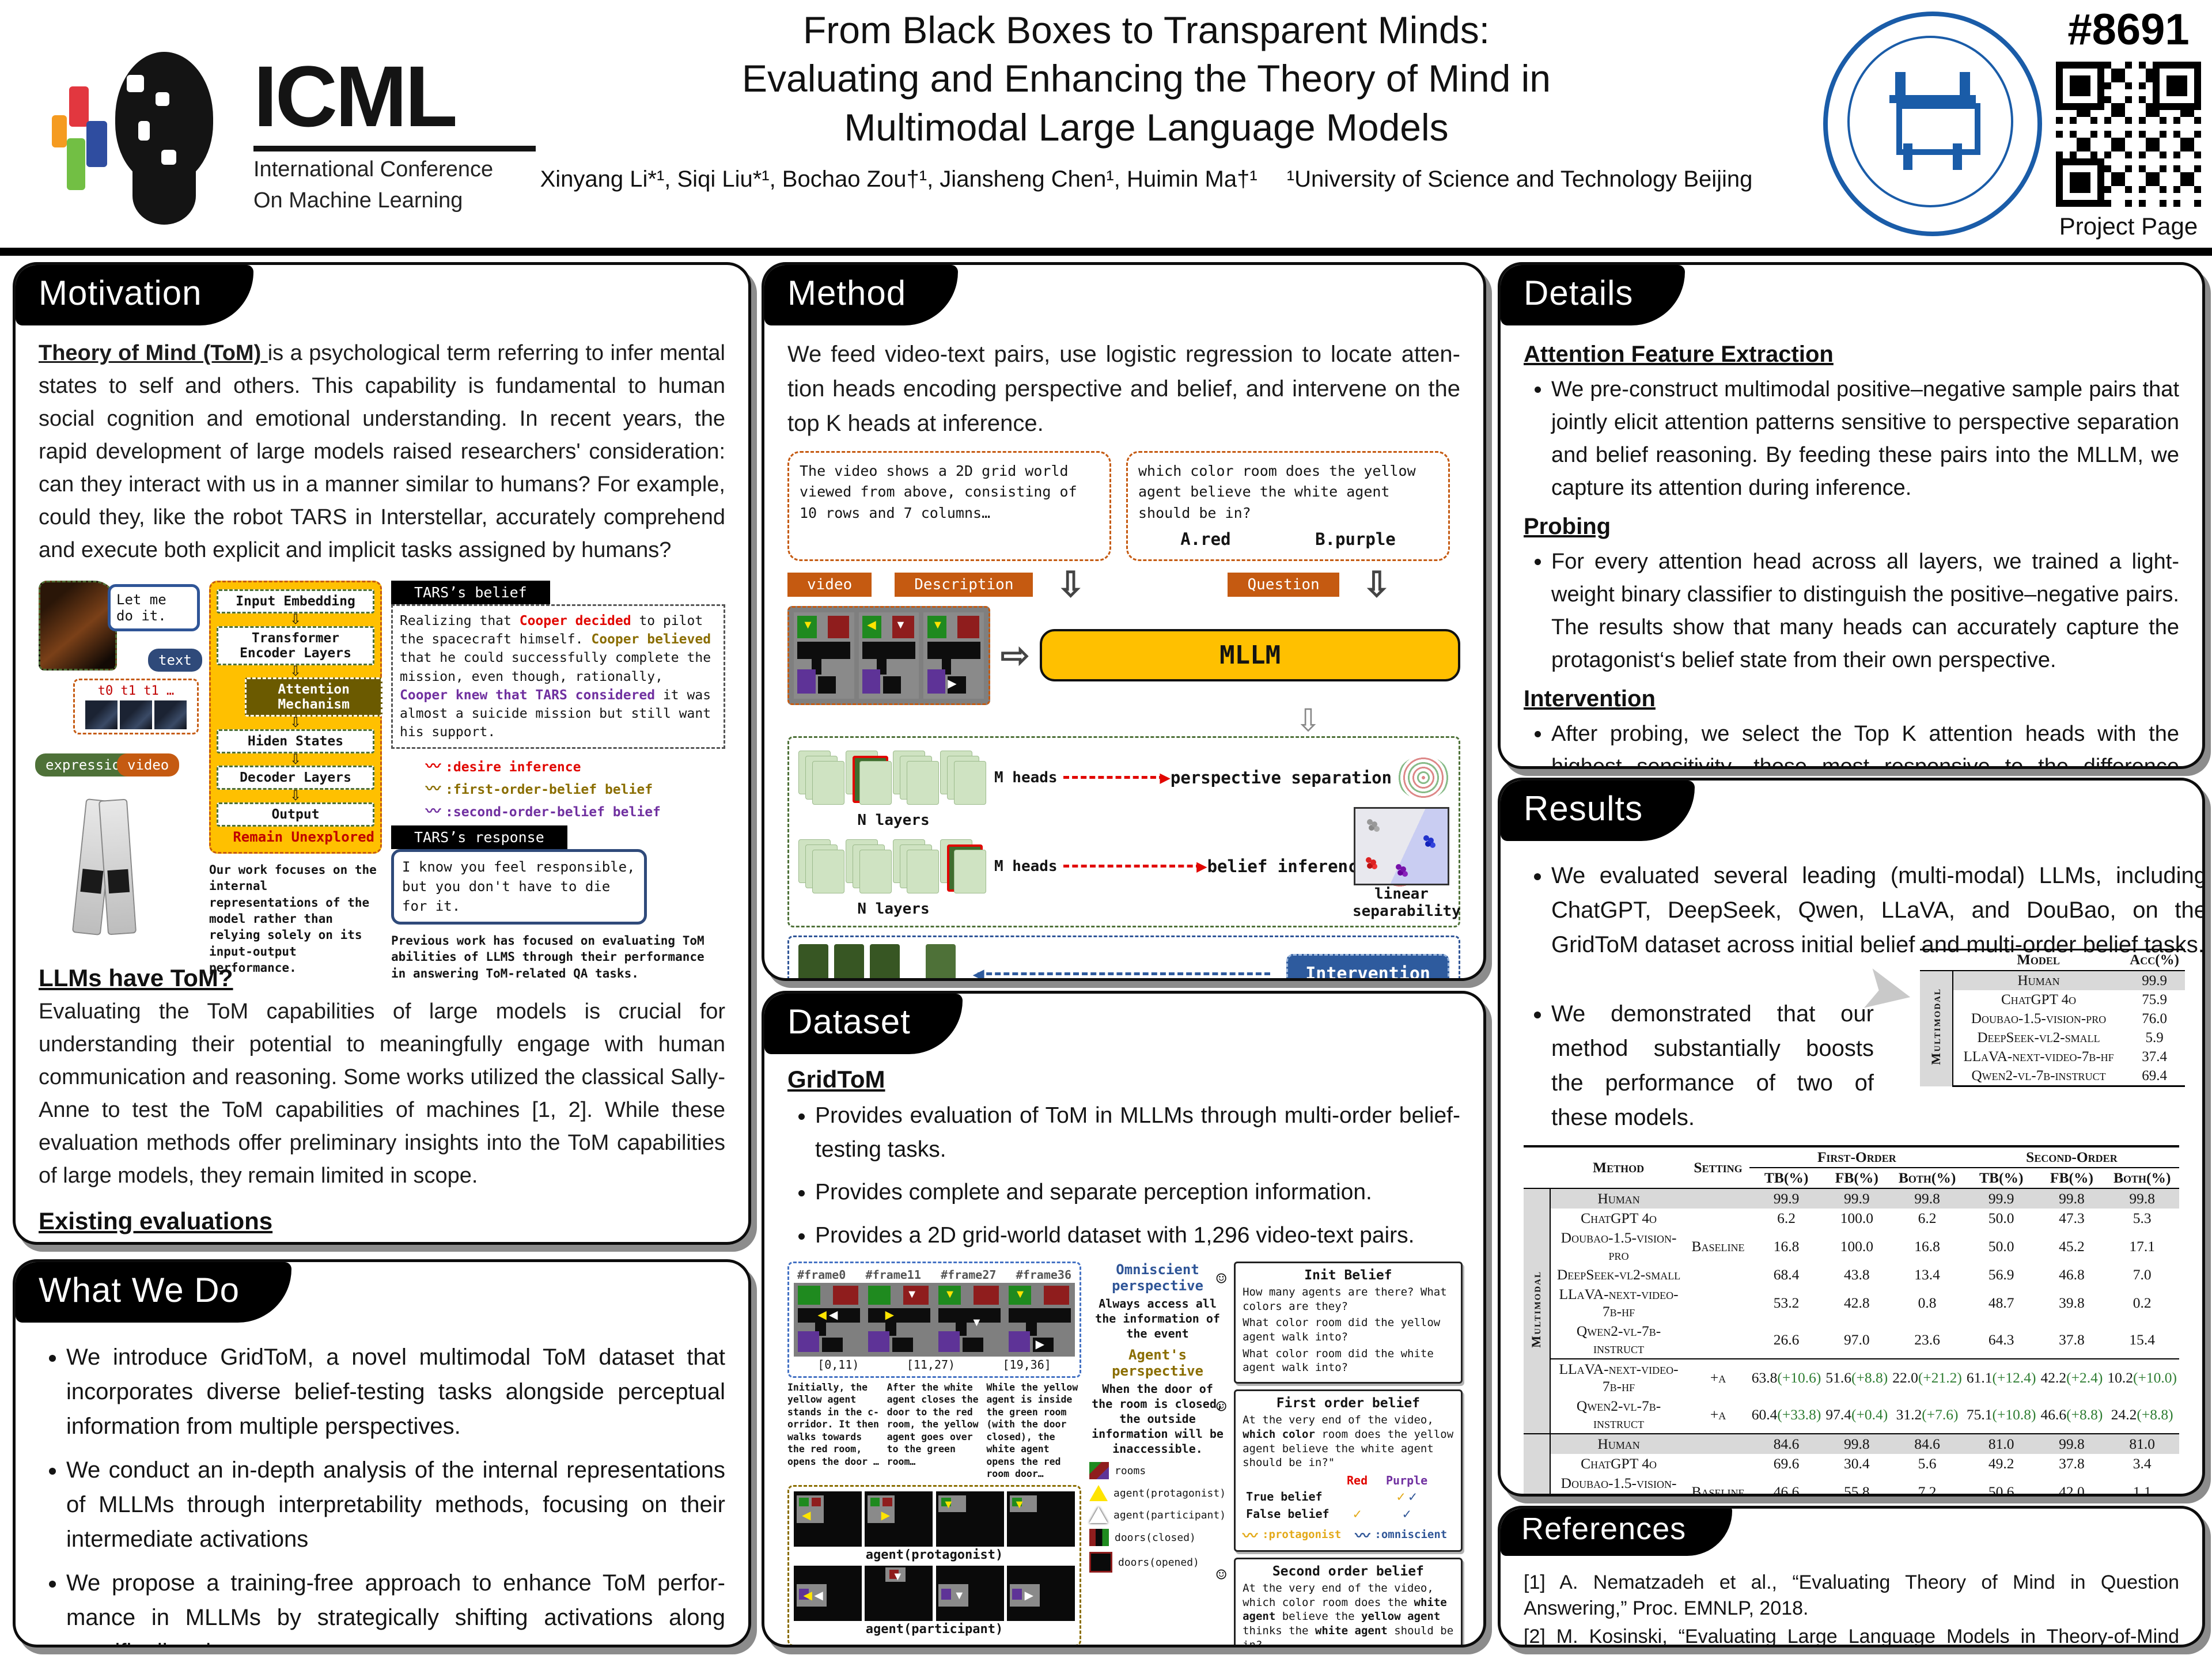 The width and height of the screenshot is (2212, 1659). Describe the element at coordinates (355, 96) in the screenshot. I see `icml-wordmark: ICML` at that location.